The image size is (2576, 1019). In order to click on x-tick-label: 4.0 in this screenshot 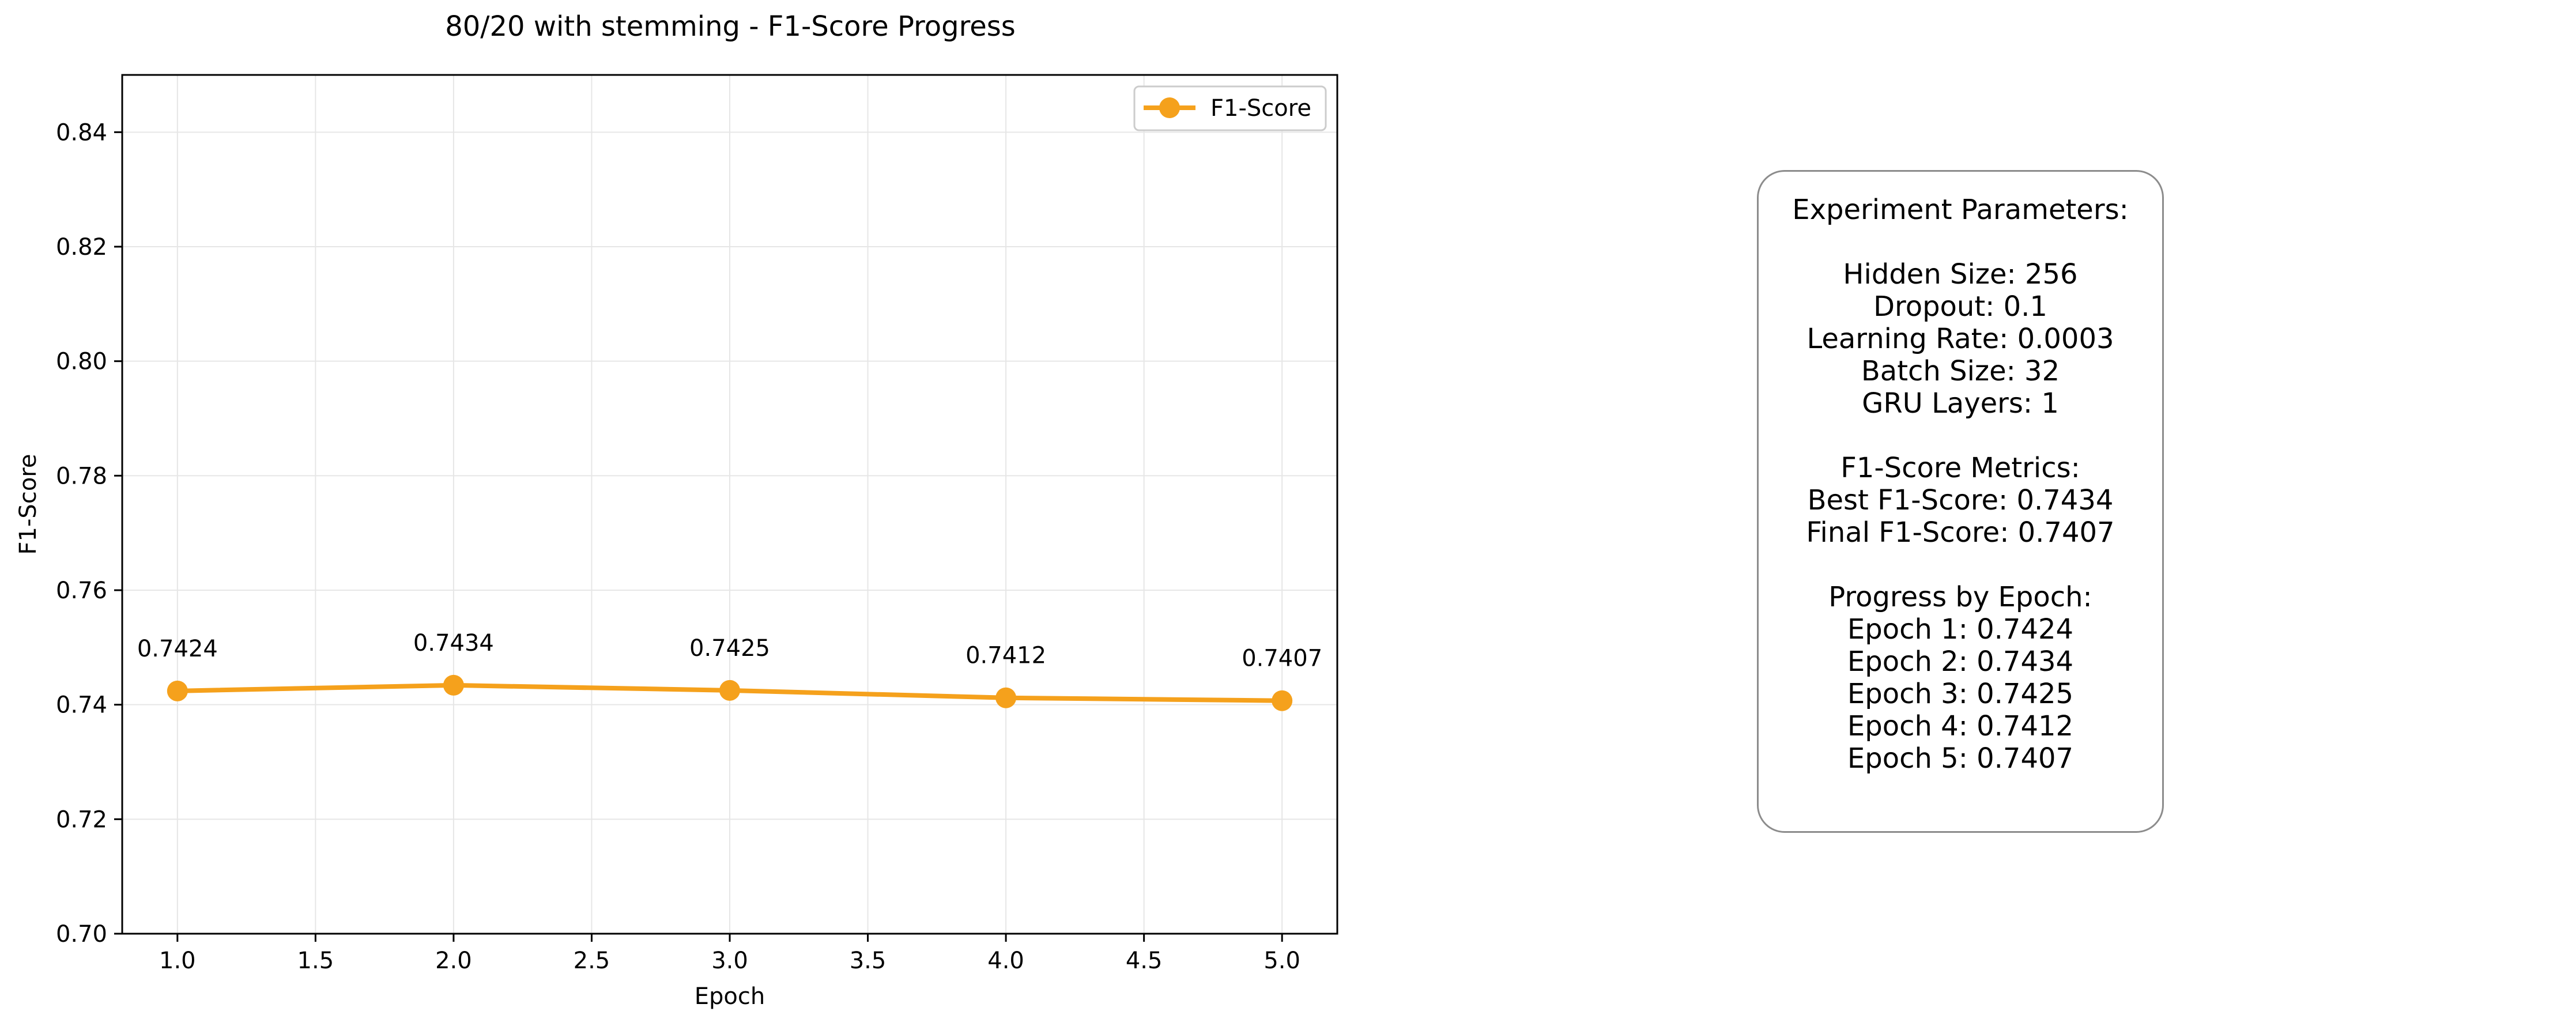, I will do `click(1005, 961)`.